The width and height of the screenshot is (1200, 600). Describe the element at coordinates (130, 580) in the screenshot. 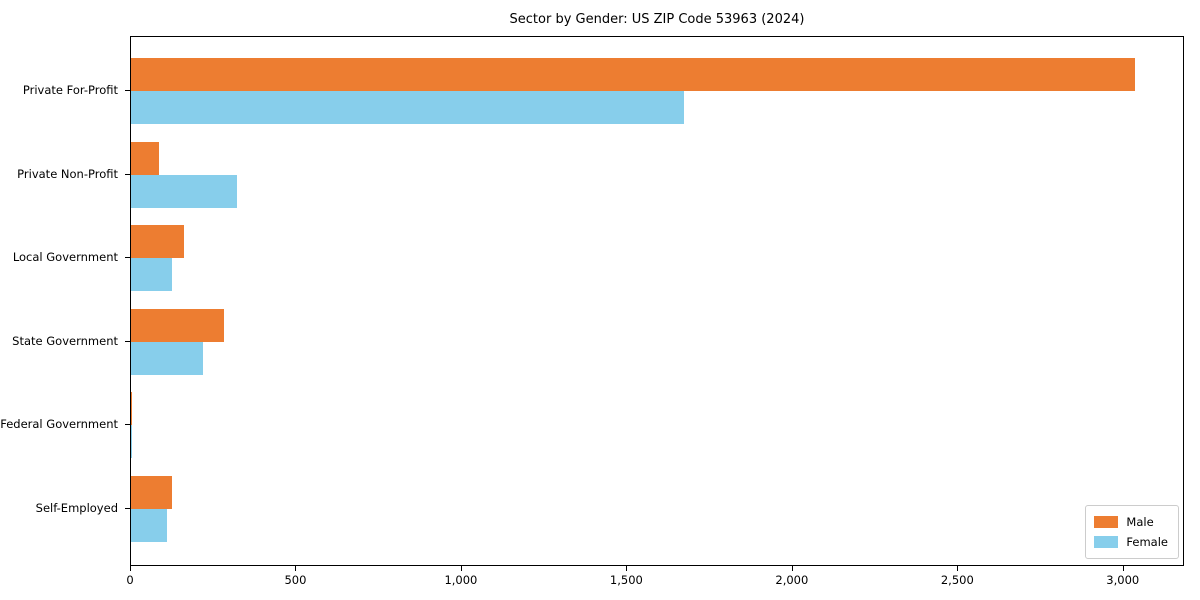

I see `x-tick-label: 0` at that location.